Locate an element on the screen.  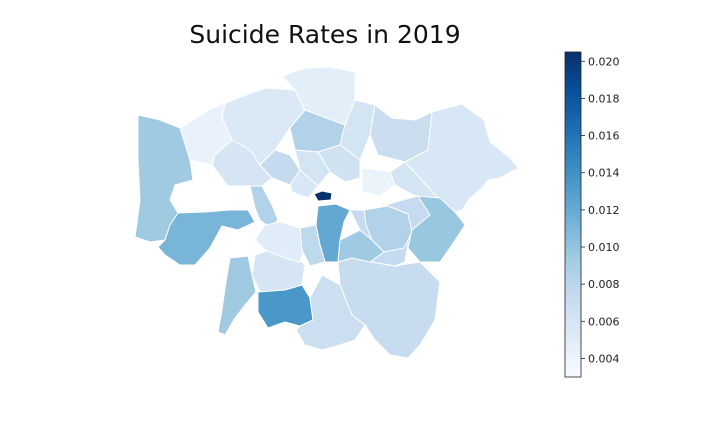
map-title: Suicide Rates in 2019 is located at coordinates (325, 34).